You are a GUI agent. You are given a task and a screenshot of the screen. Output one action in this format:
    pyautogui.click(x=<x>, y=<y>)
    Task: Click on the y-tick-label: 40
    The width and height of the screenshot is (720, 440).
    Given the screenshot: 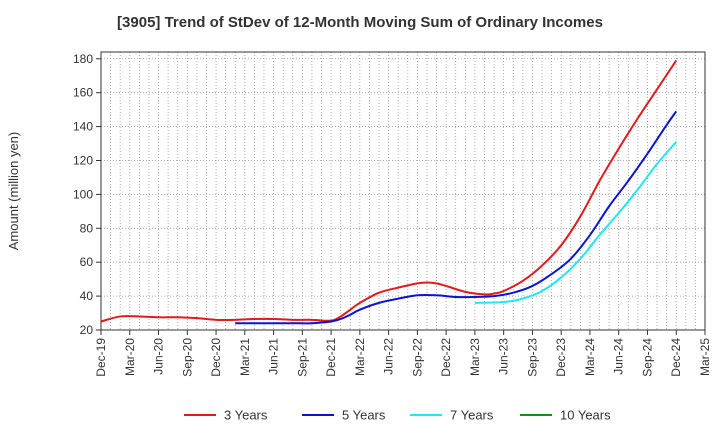 What is the action you would take?
    pyautogui.click(x=87, y=296)
    